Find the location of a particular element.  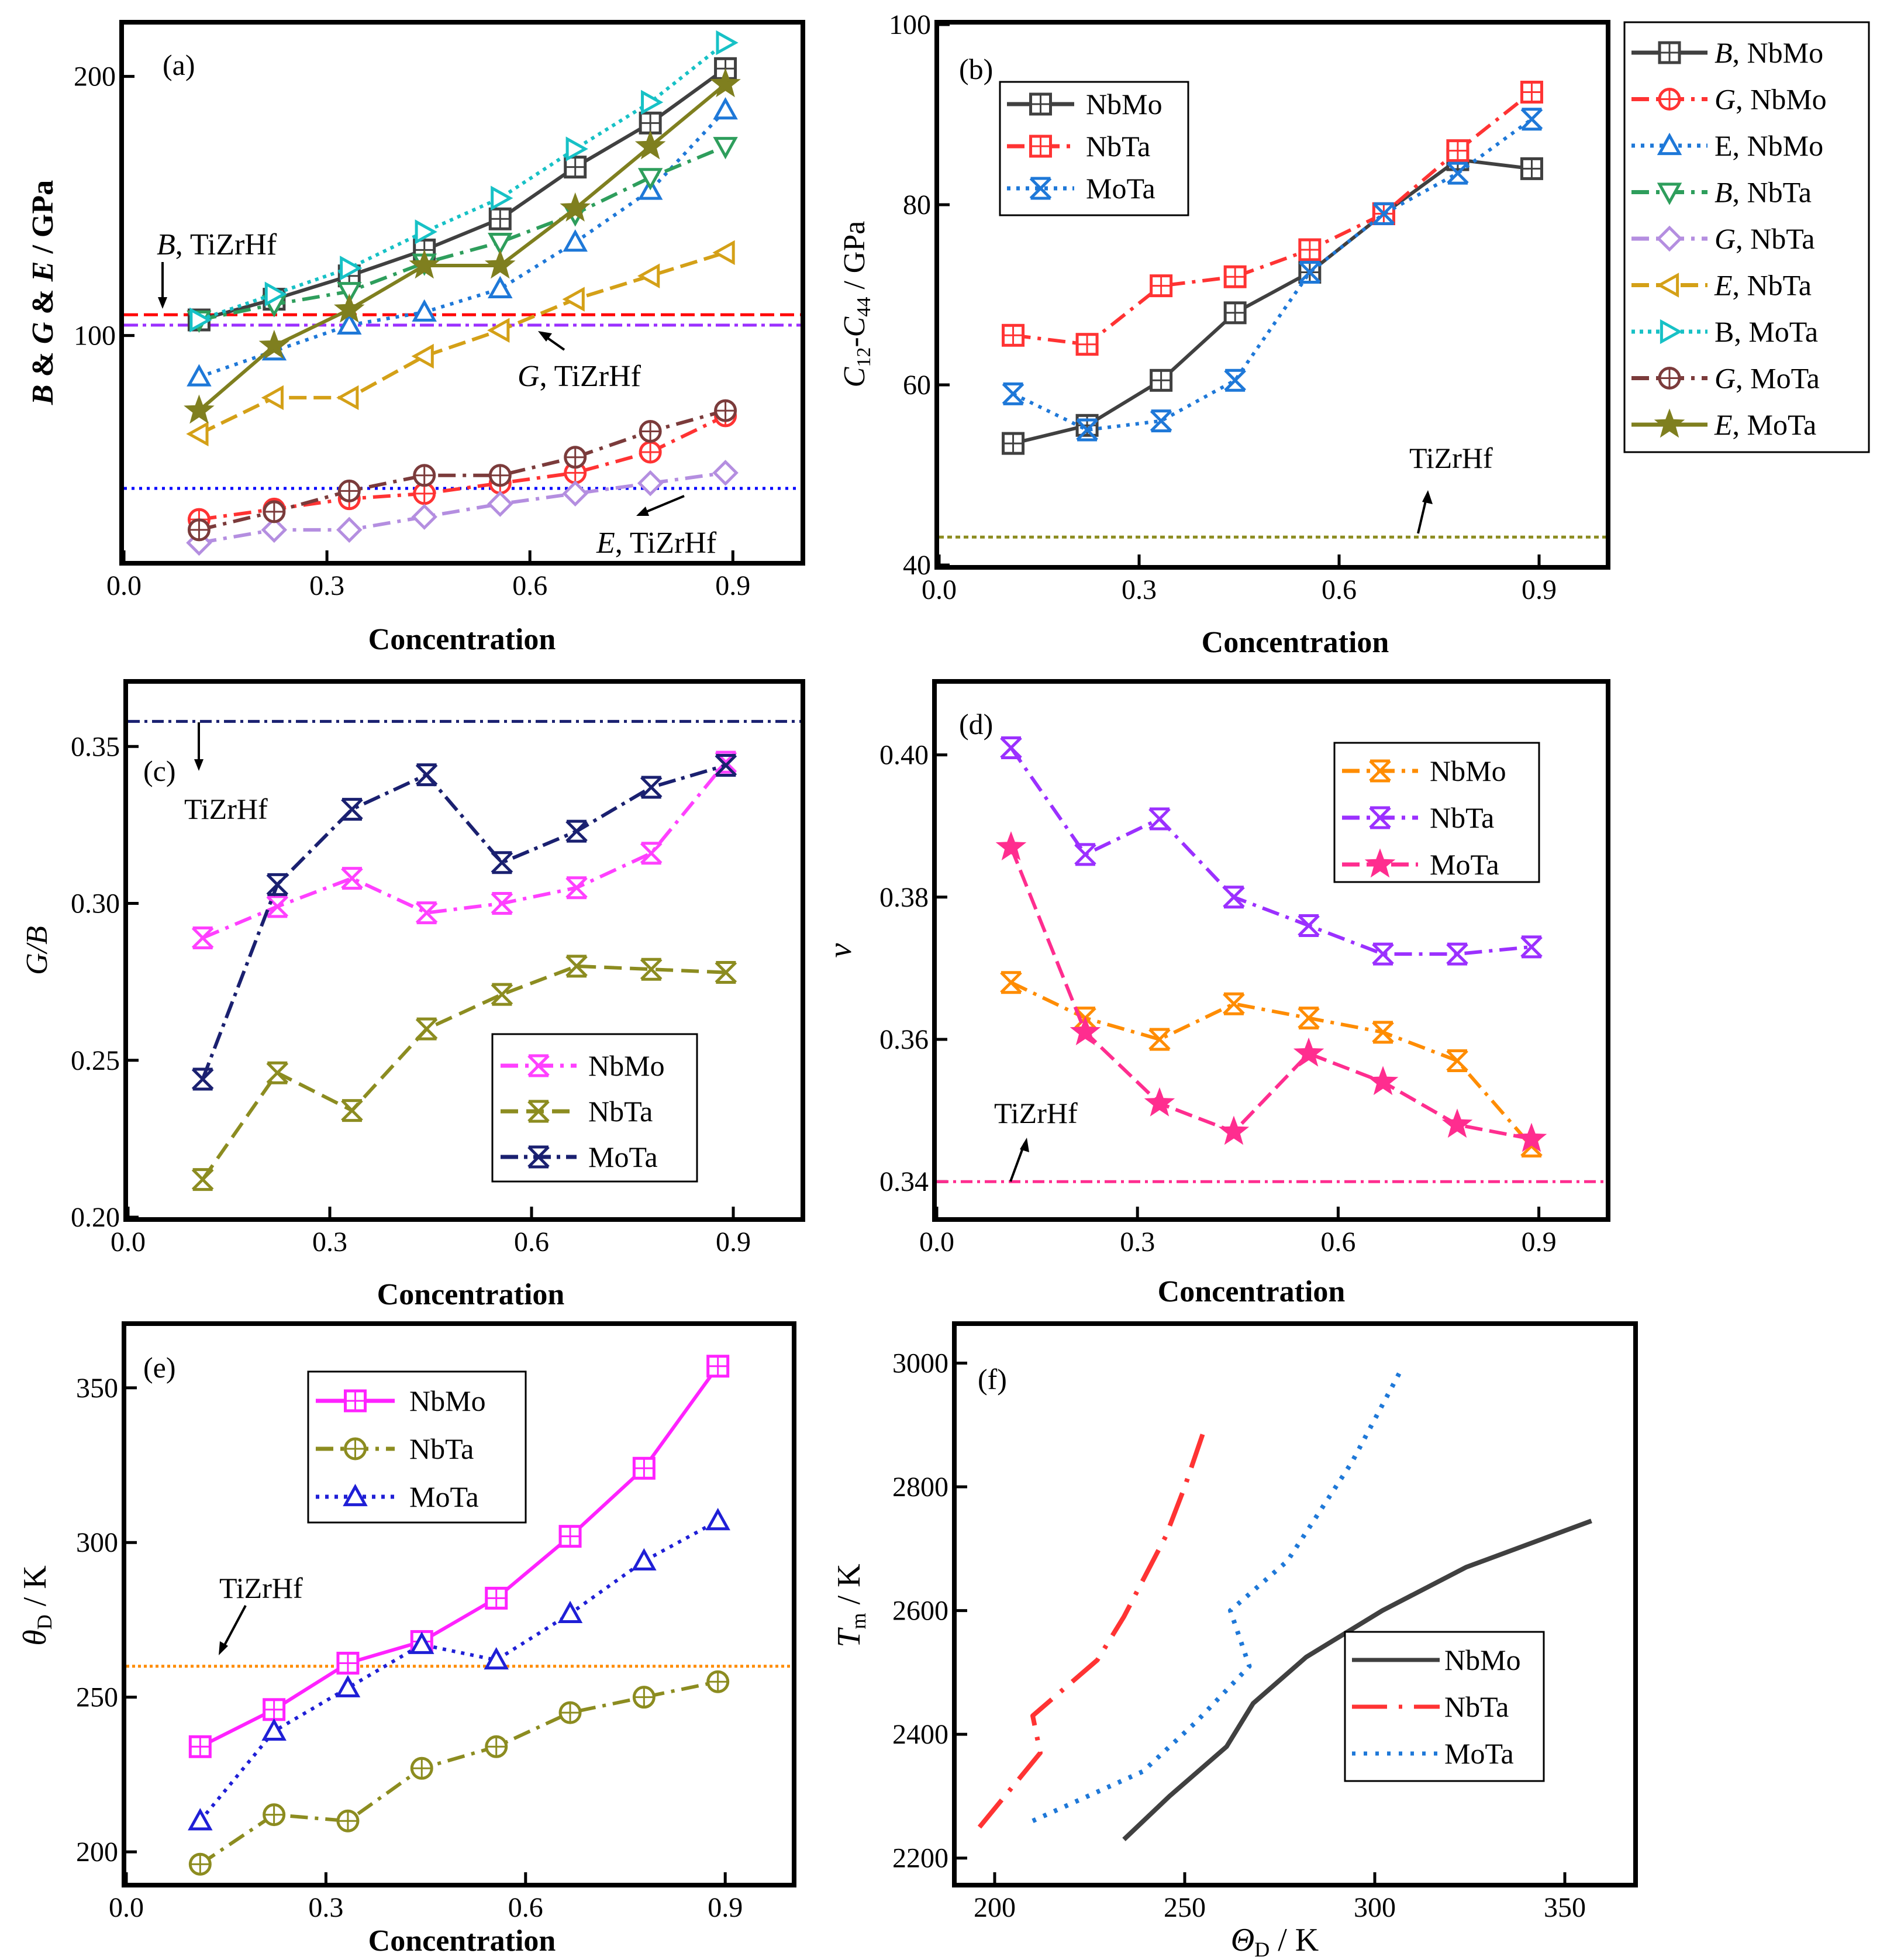

legend-label: MoTa is located at coordinates (1120, 189).